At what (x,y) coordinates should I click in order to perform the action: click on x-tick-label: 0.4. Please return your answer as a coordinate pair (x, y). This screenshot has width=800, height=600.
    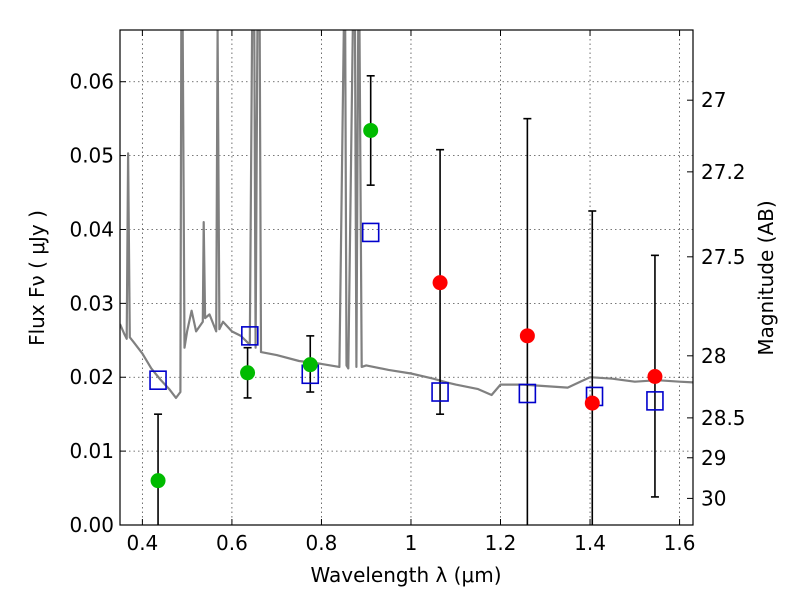
    Looking at the image, I should click on (142, 543).